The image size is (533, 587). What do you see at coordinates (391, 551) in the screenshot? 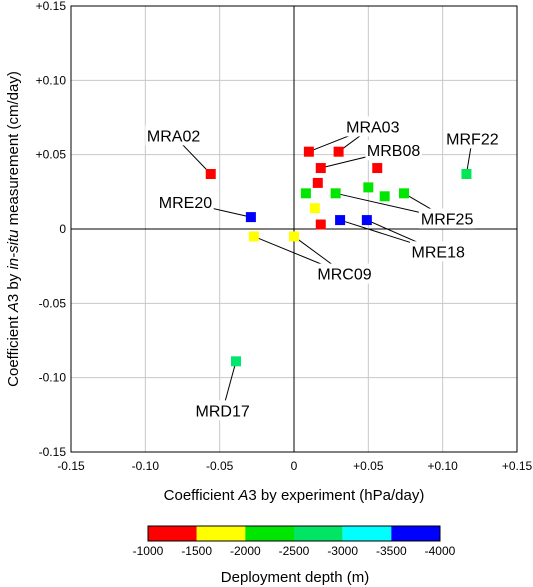
I see `colorbar-tick-label: -3500` at bounding box center [391, 551].